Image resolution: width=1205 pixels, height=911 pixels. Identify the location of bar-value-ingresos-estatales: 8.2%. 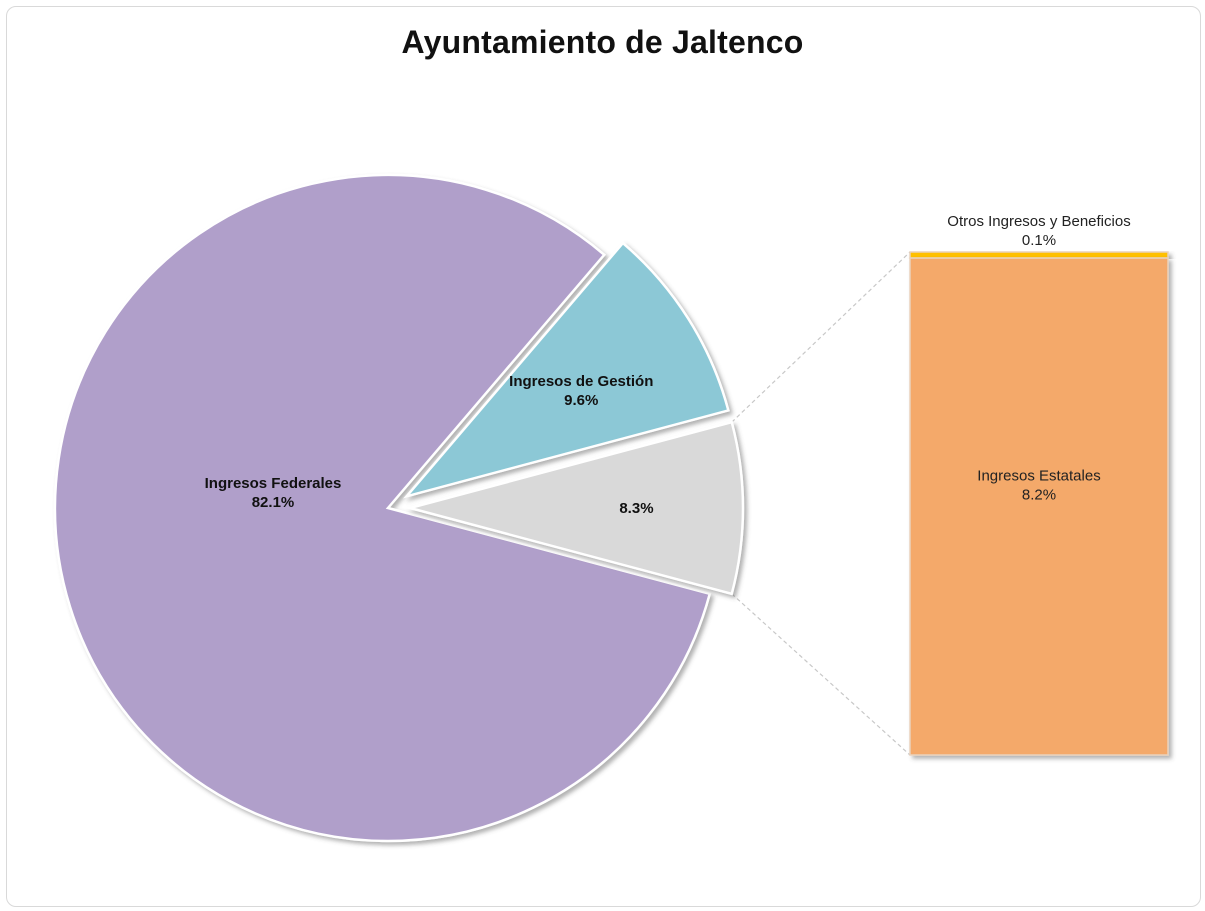
(1039, 495).